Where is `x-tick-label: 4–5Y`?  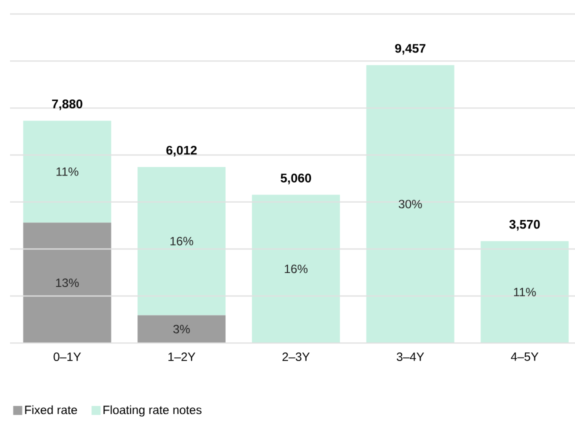
x-tick-label: 4–5Y is located at coordinates (524, 356).